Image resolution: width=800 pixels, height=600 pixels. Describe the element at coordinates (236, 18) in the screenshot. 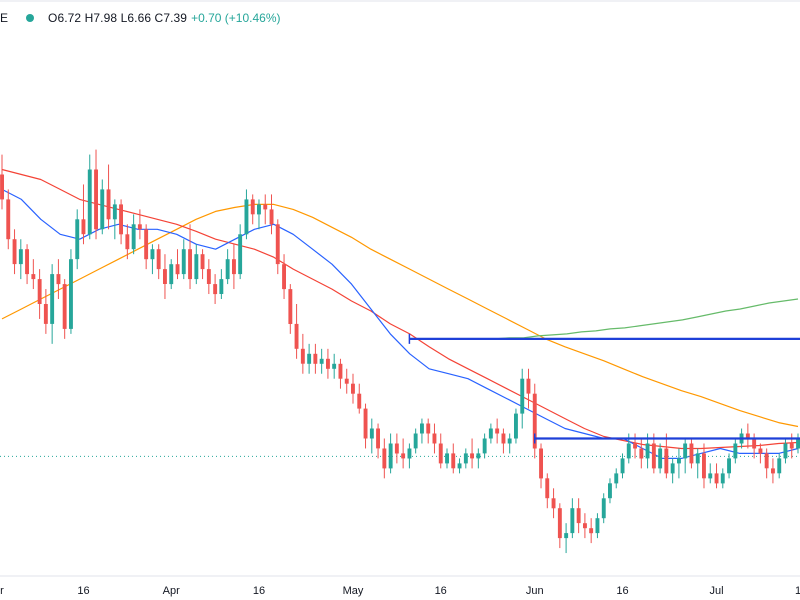

I see `price-change: +0.70 (+10.46%)` at that location.